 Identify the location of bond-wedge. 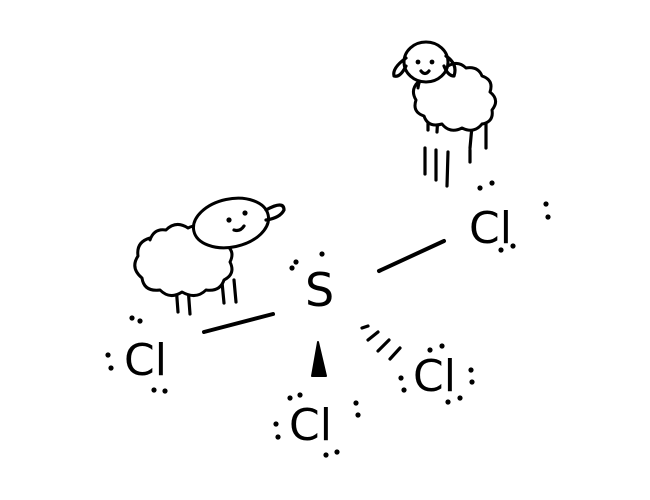
(319, 359).